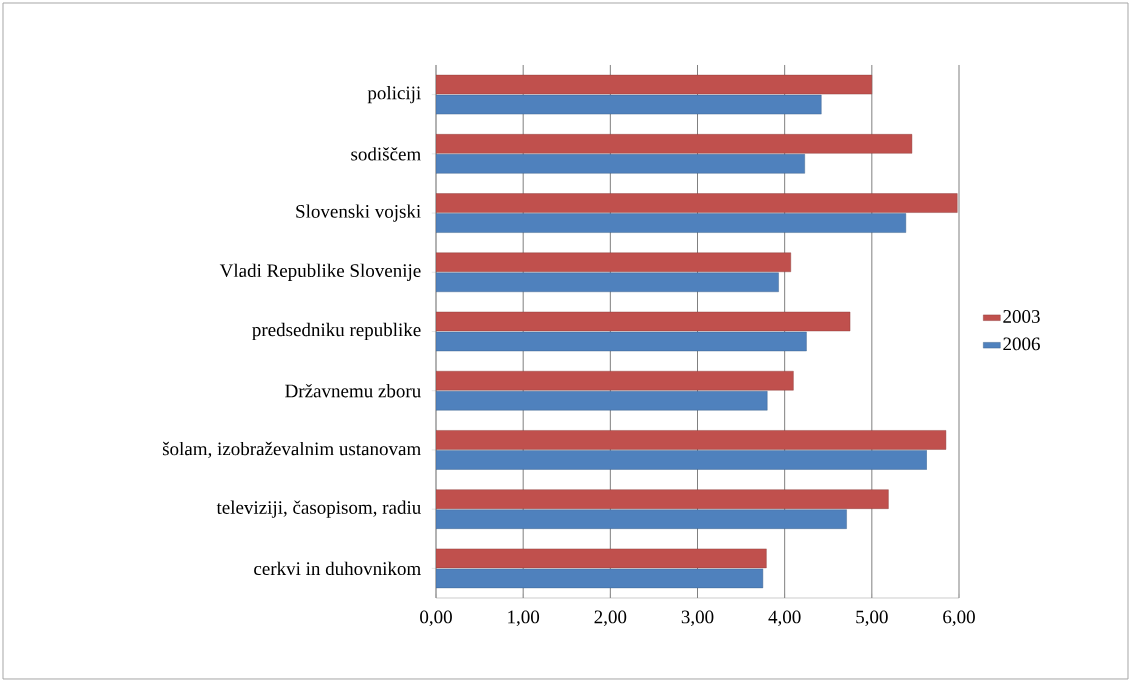 This screenshot has width=1131, height=682. I want to click on y-tick-label: televiziji, časopisom, radiu, so click(318, 509).